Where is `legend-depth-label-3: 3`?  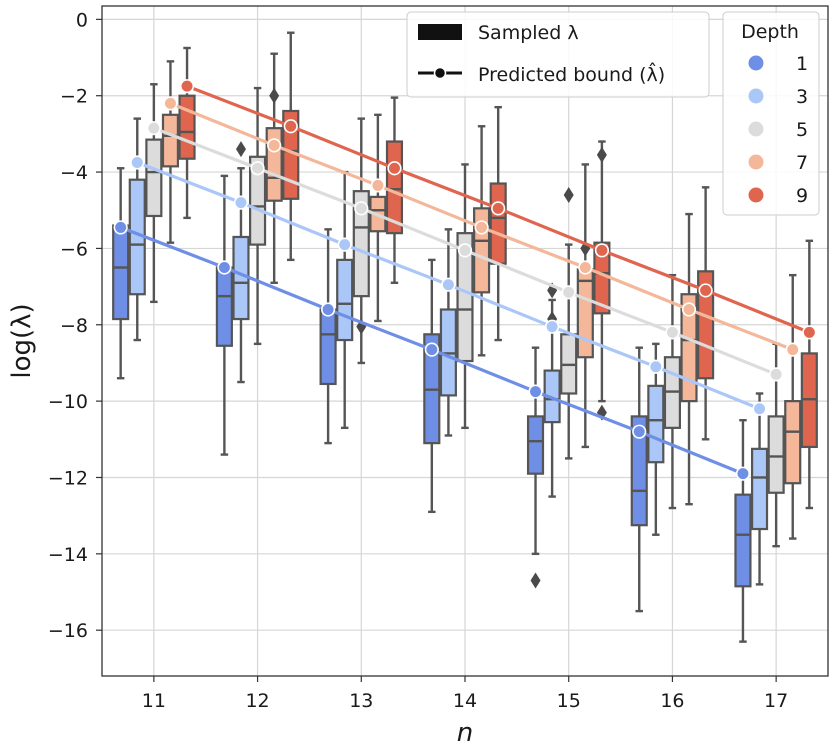 legend-depth-label-3: 3 is located at coordinates (802, 97).